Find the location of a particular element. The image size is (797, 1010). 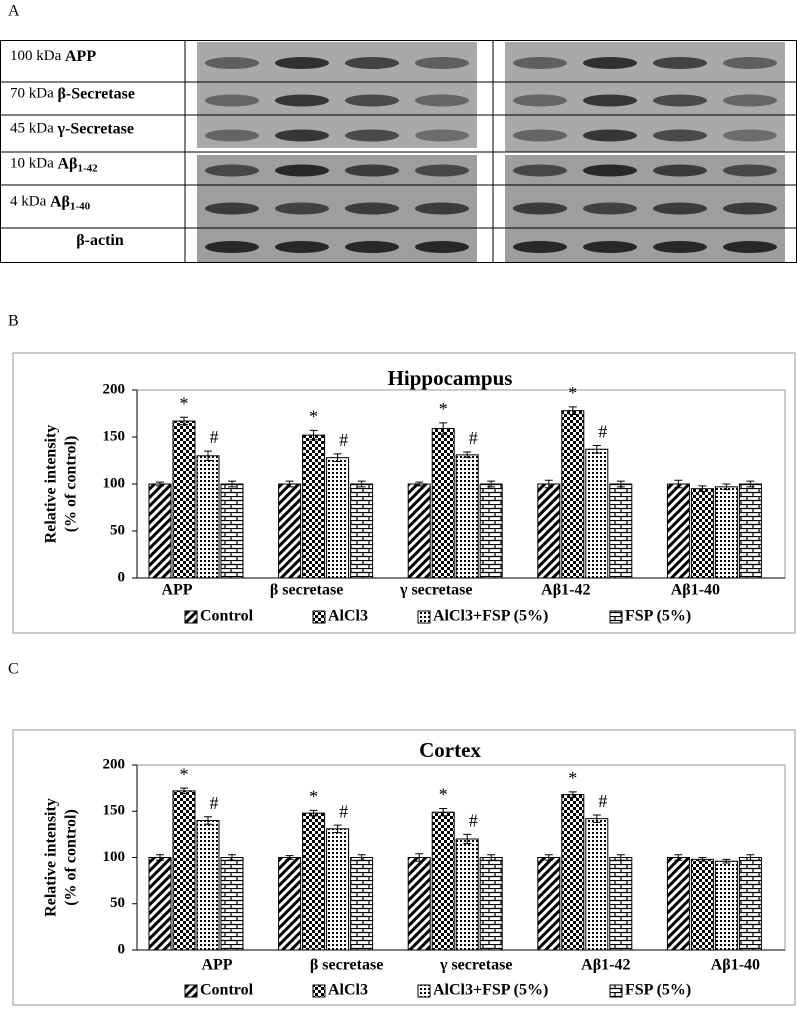

blot-row-label: 4 kDa Aβ1-40 is located at coordinates (50, 202).